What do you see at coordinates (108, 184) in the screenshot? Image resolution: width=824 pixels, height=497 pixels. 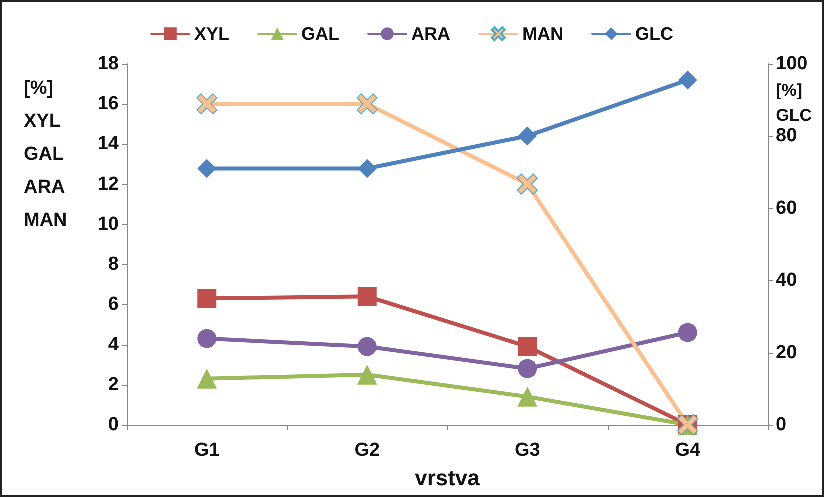 I see `y-tick-label: 12` at bounding box center [108, 184].